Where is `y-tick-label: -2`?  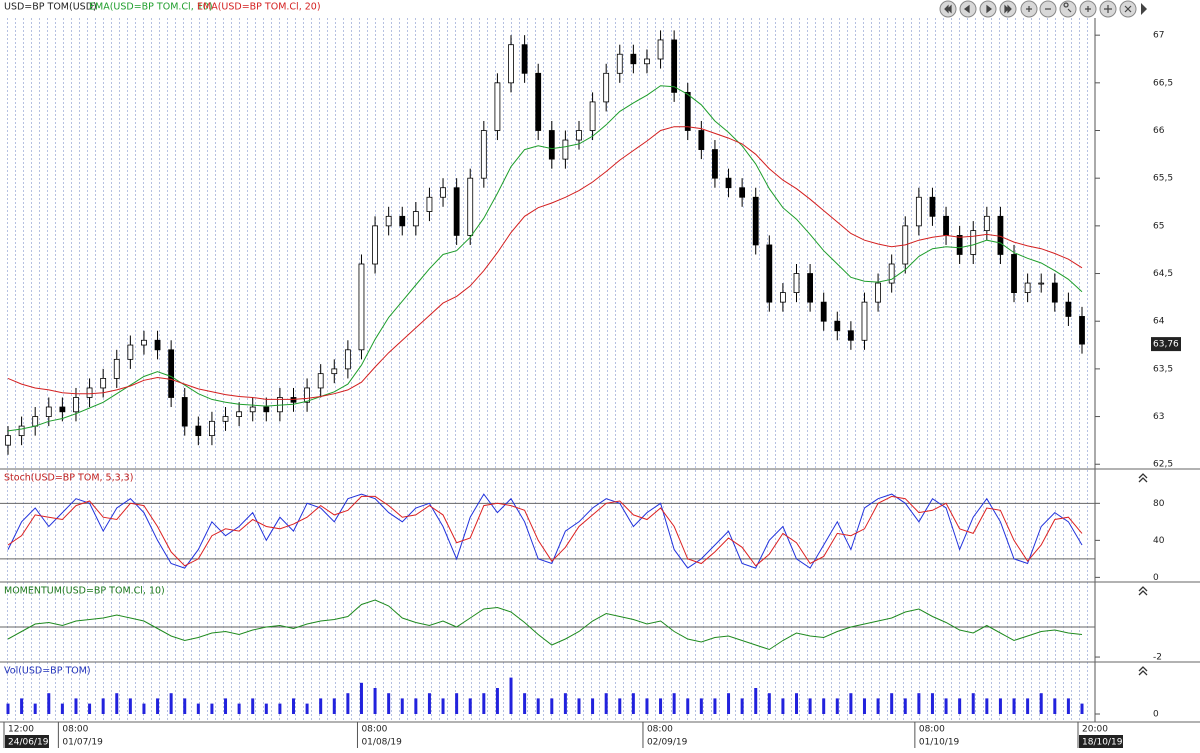
y-tick-label: -2 is located at coordinates (1157, 658).